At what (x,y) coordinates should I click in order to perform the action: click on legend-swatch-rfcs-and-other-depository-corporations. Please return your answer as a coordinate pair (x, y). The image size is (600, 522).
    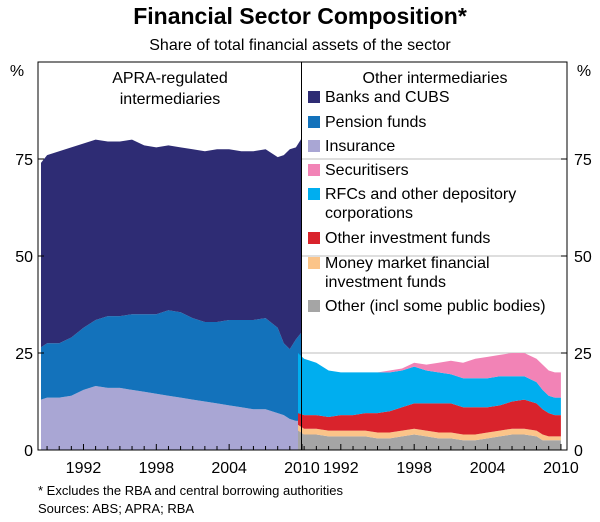
    Looking at the image, I should click on (314, 194).